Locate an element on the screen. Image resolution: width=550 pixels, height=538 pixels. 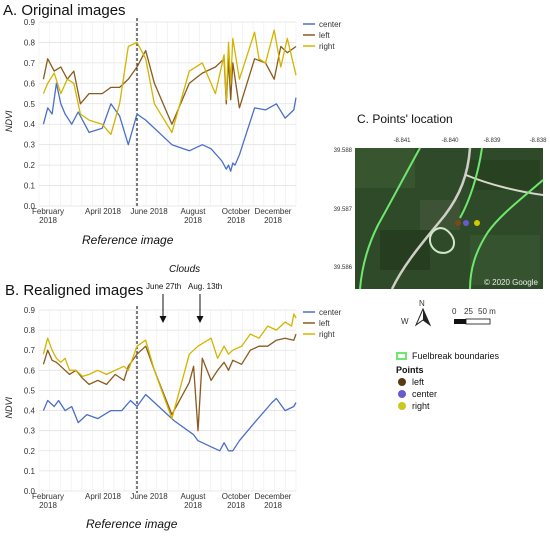
legend-fuelbreak-row: Fuelbreak boundaries is located at coordinates (447, 356).